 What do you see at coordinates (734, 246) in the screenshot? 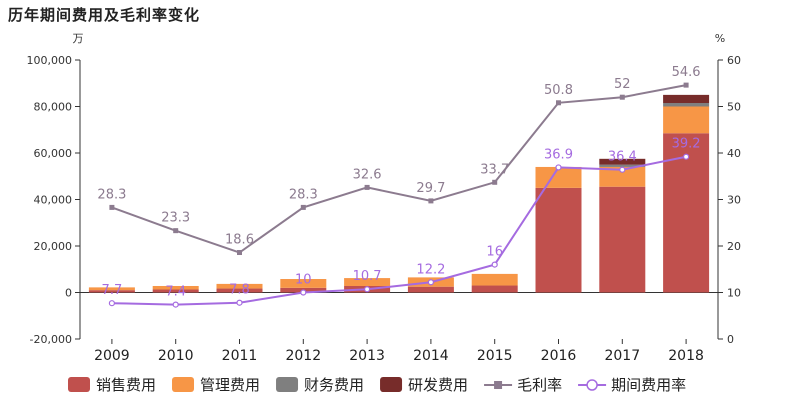
I see `y2-tick-label: 20` at bounding box center [734, 246].